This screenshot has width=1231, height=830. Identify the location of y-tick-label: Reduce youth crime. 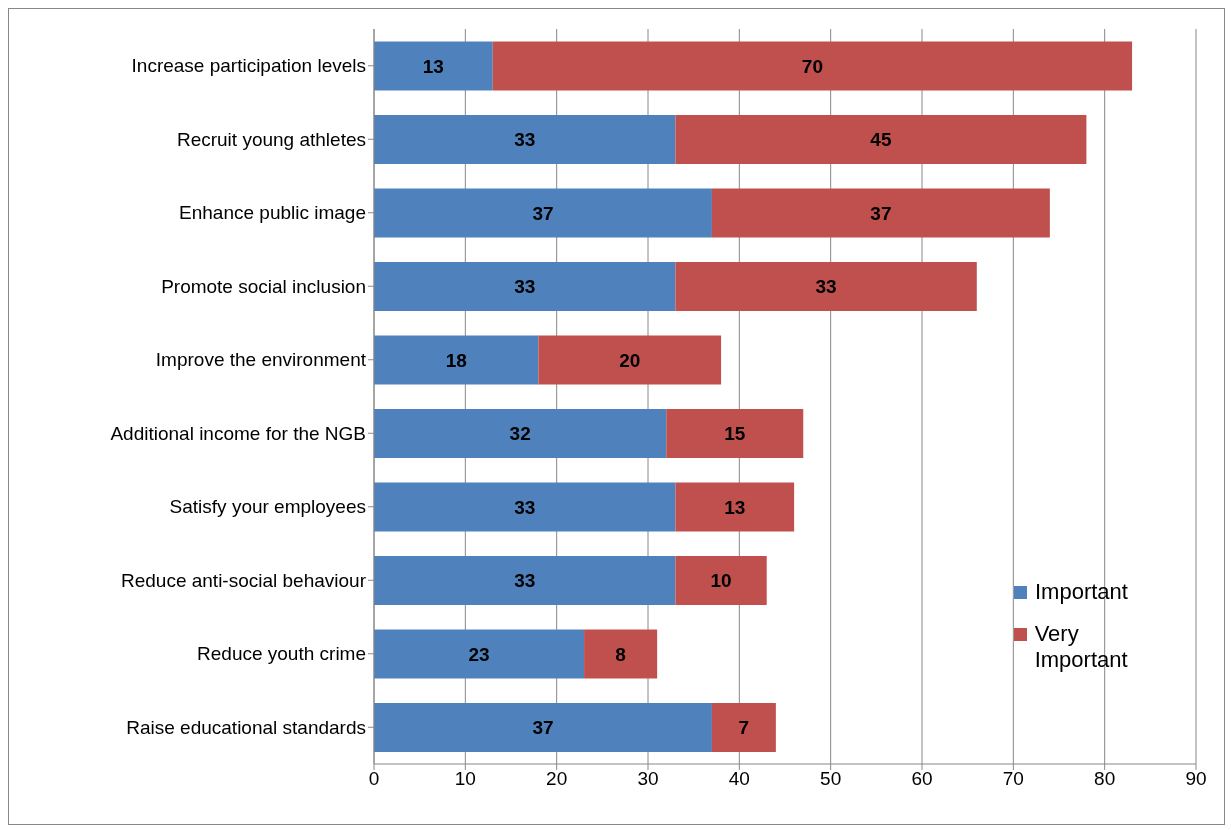
(281, 654).